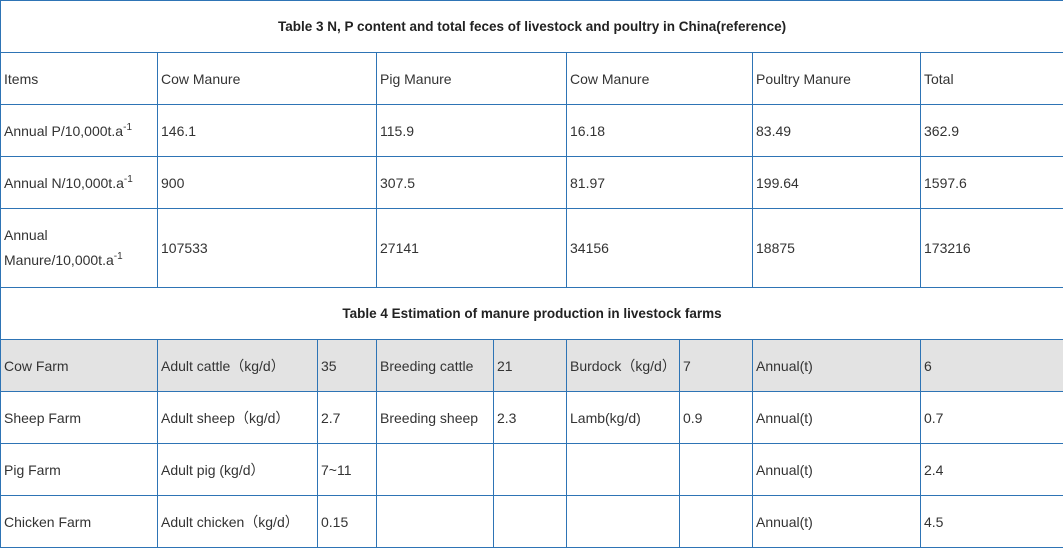 This screenshot has height=548, width=1063. Describe the element at coordinates (347, 366) in the screenshot. I see `table-cell: 35` at that location.